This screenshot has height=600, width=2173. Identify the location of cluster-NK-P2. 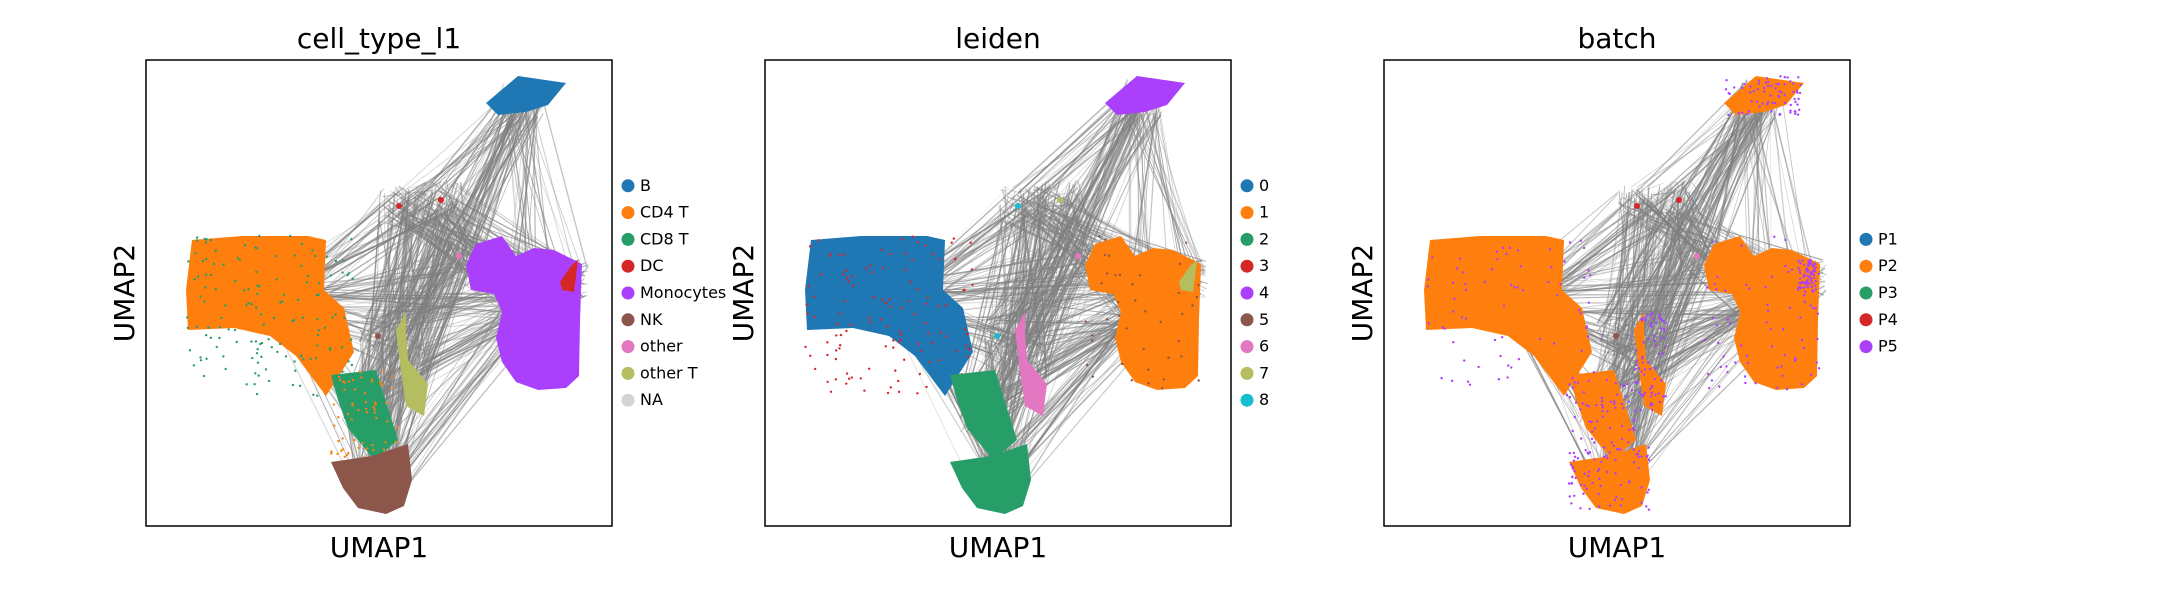
(1609, 479).